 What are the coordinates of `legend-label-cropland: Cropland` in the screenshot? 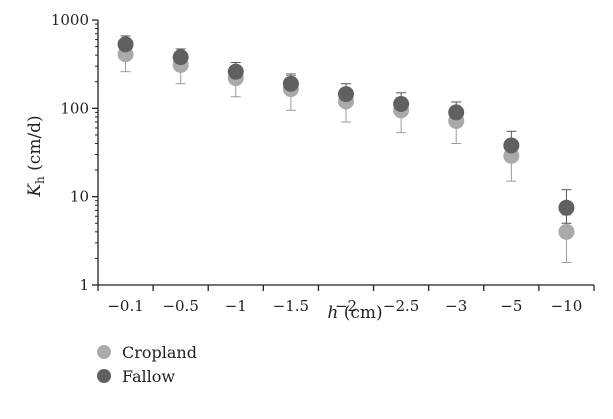 It's located at (159, 352).